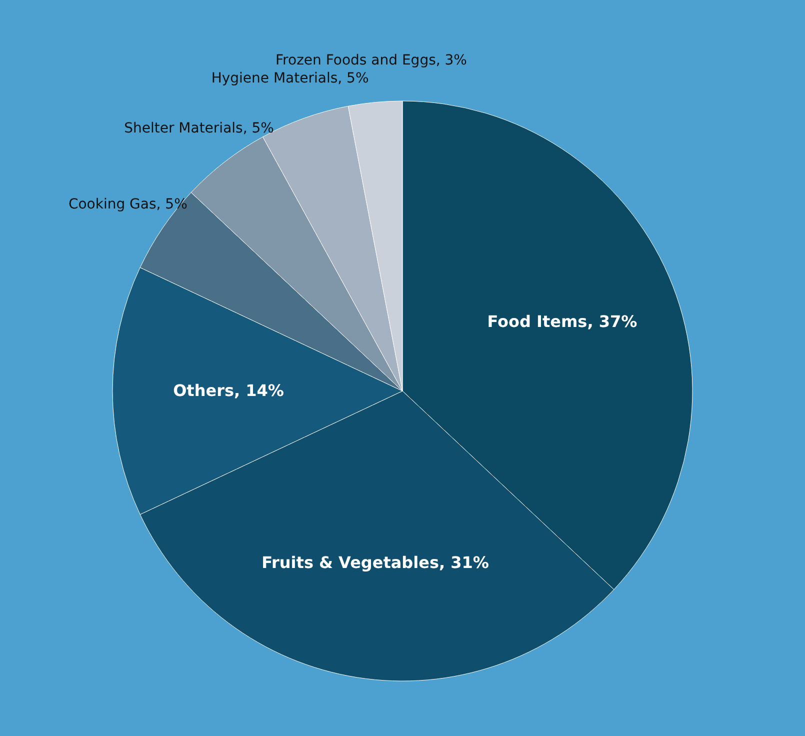 This screenshot has height=736, width=805. I want to click on slice-label: Hygiene Materials, 5%, so click(290, 78).